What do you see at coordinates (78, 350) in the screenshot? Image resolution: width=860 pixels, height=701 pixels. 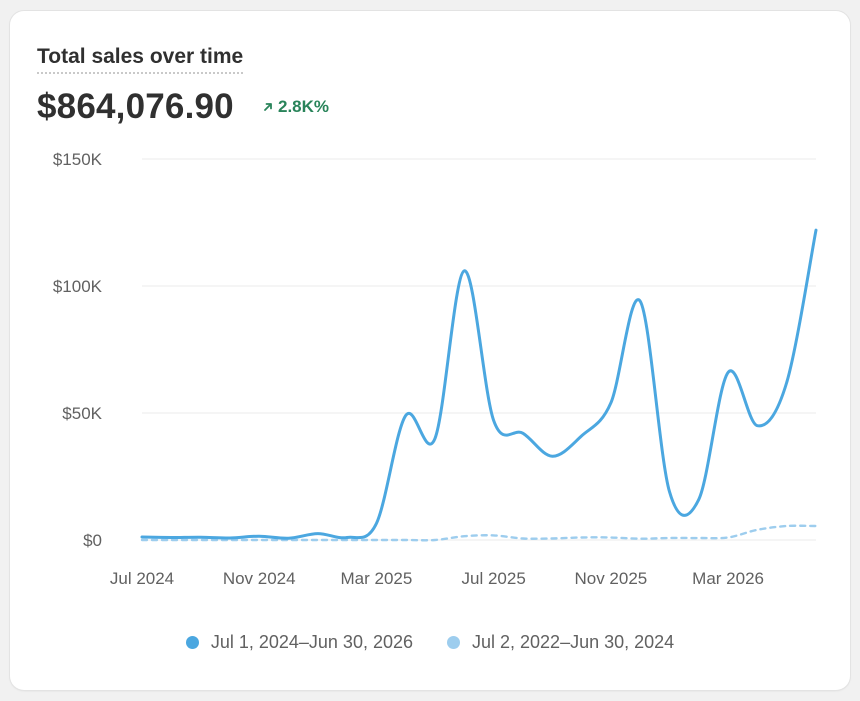 I see `y-axis-ticks: $0 $50K $100K $150K` at bounding box center [78, 350].